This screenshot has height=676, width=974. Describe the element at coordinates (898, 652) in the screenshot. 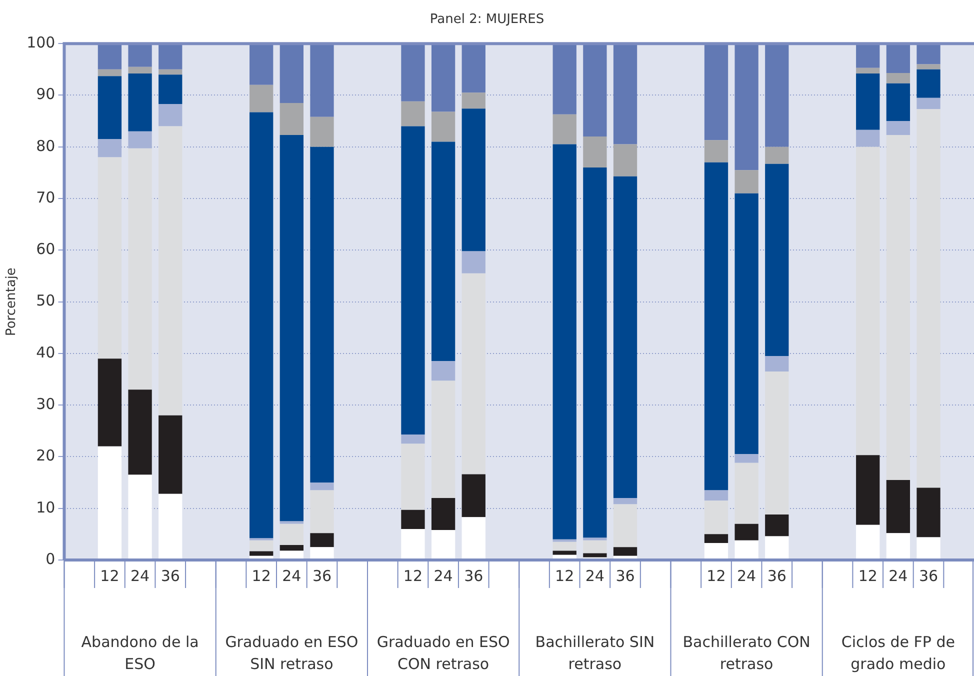

I see `text: Ciclos de FP de grado medio` at that location.